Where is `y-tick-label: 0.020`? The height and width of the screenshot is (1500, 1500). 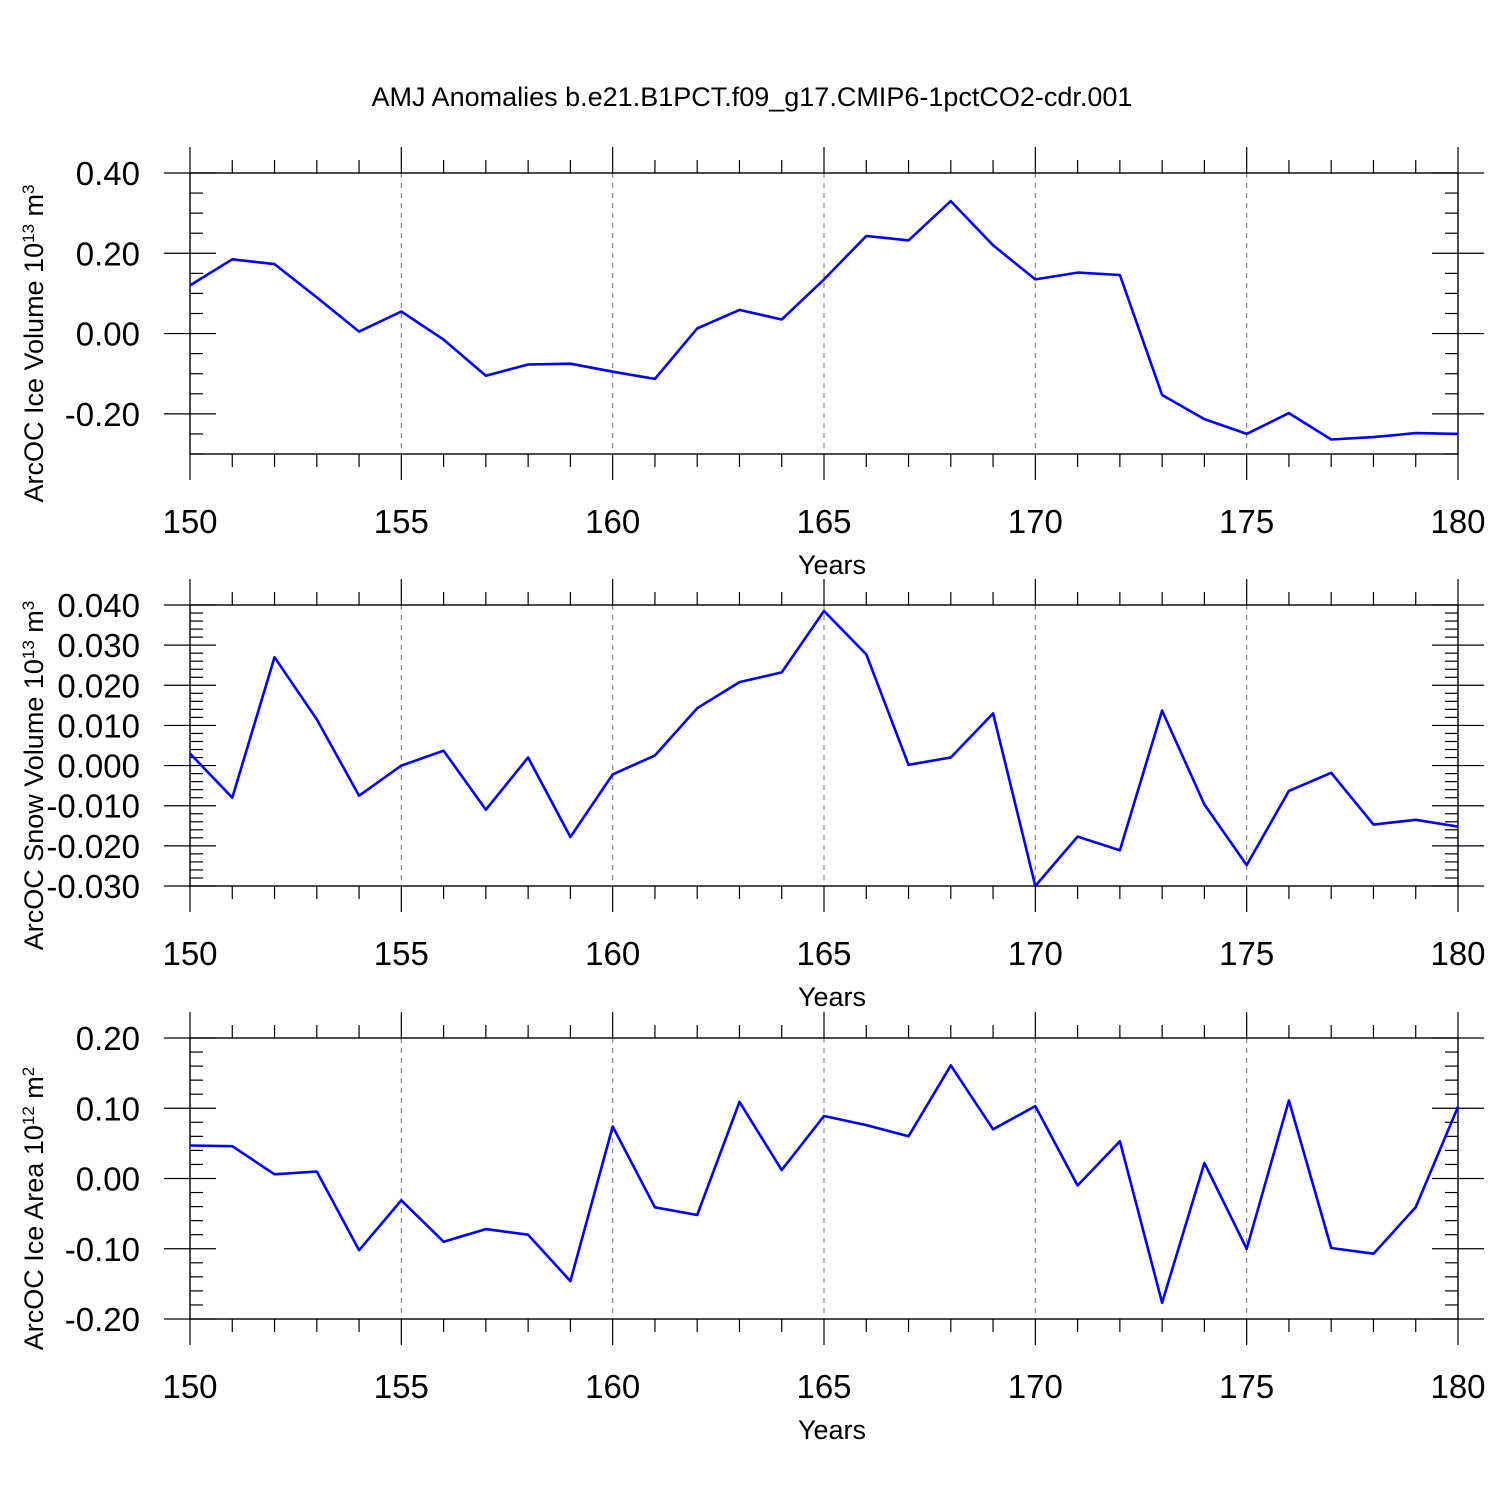 y-tick-label: 0.020 is located at coordinates (98, 685).